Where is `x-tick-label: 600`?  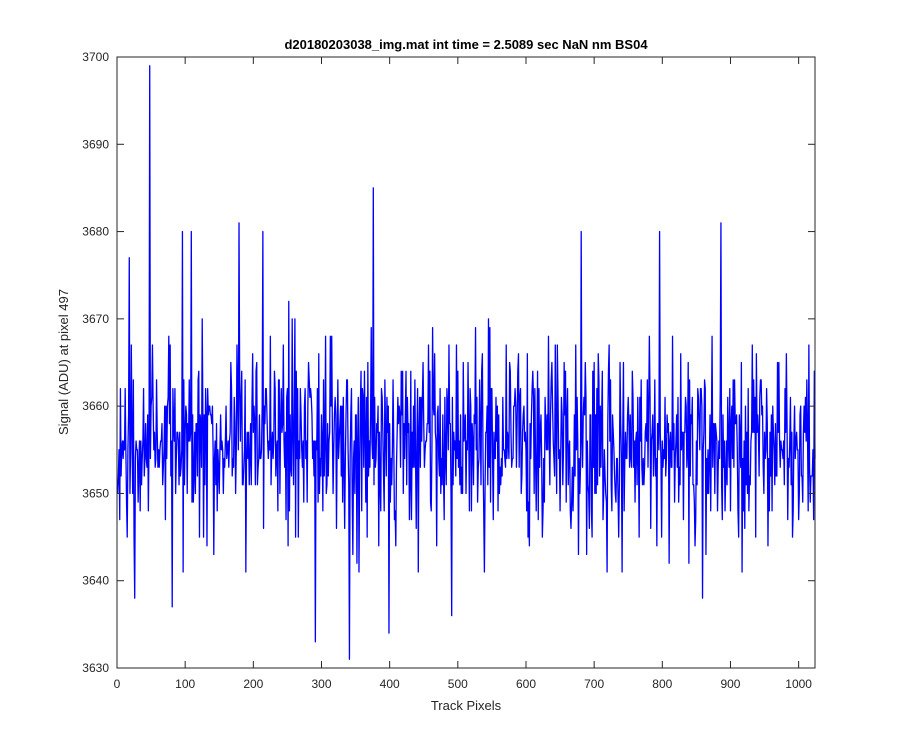
x-tick-label: 600 is located at coordinates (526, 684).